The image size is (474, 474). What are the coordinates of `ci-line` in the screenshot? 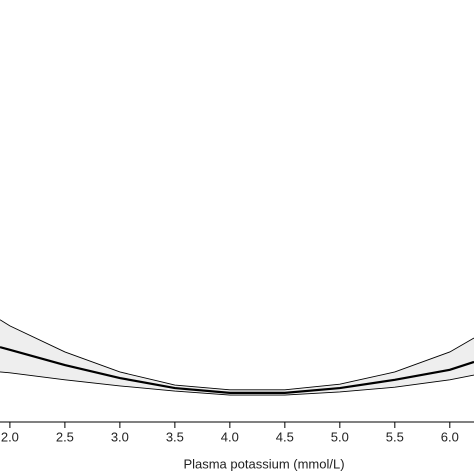 It's located at (237, 383).